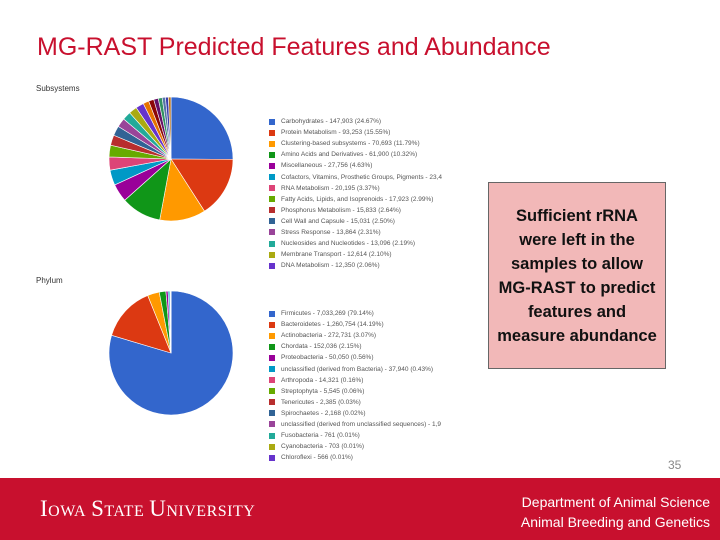 The height and width of the screenshot is (540, 720). Describe the element at coordinates (327, 314) in the screenshot. I see `legend-label: Firmicutes - 7,033,269 (79.14%)` at that location.